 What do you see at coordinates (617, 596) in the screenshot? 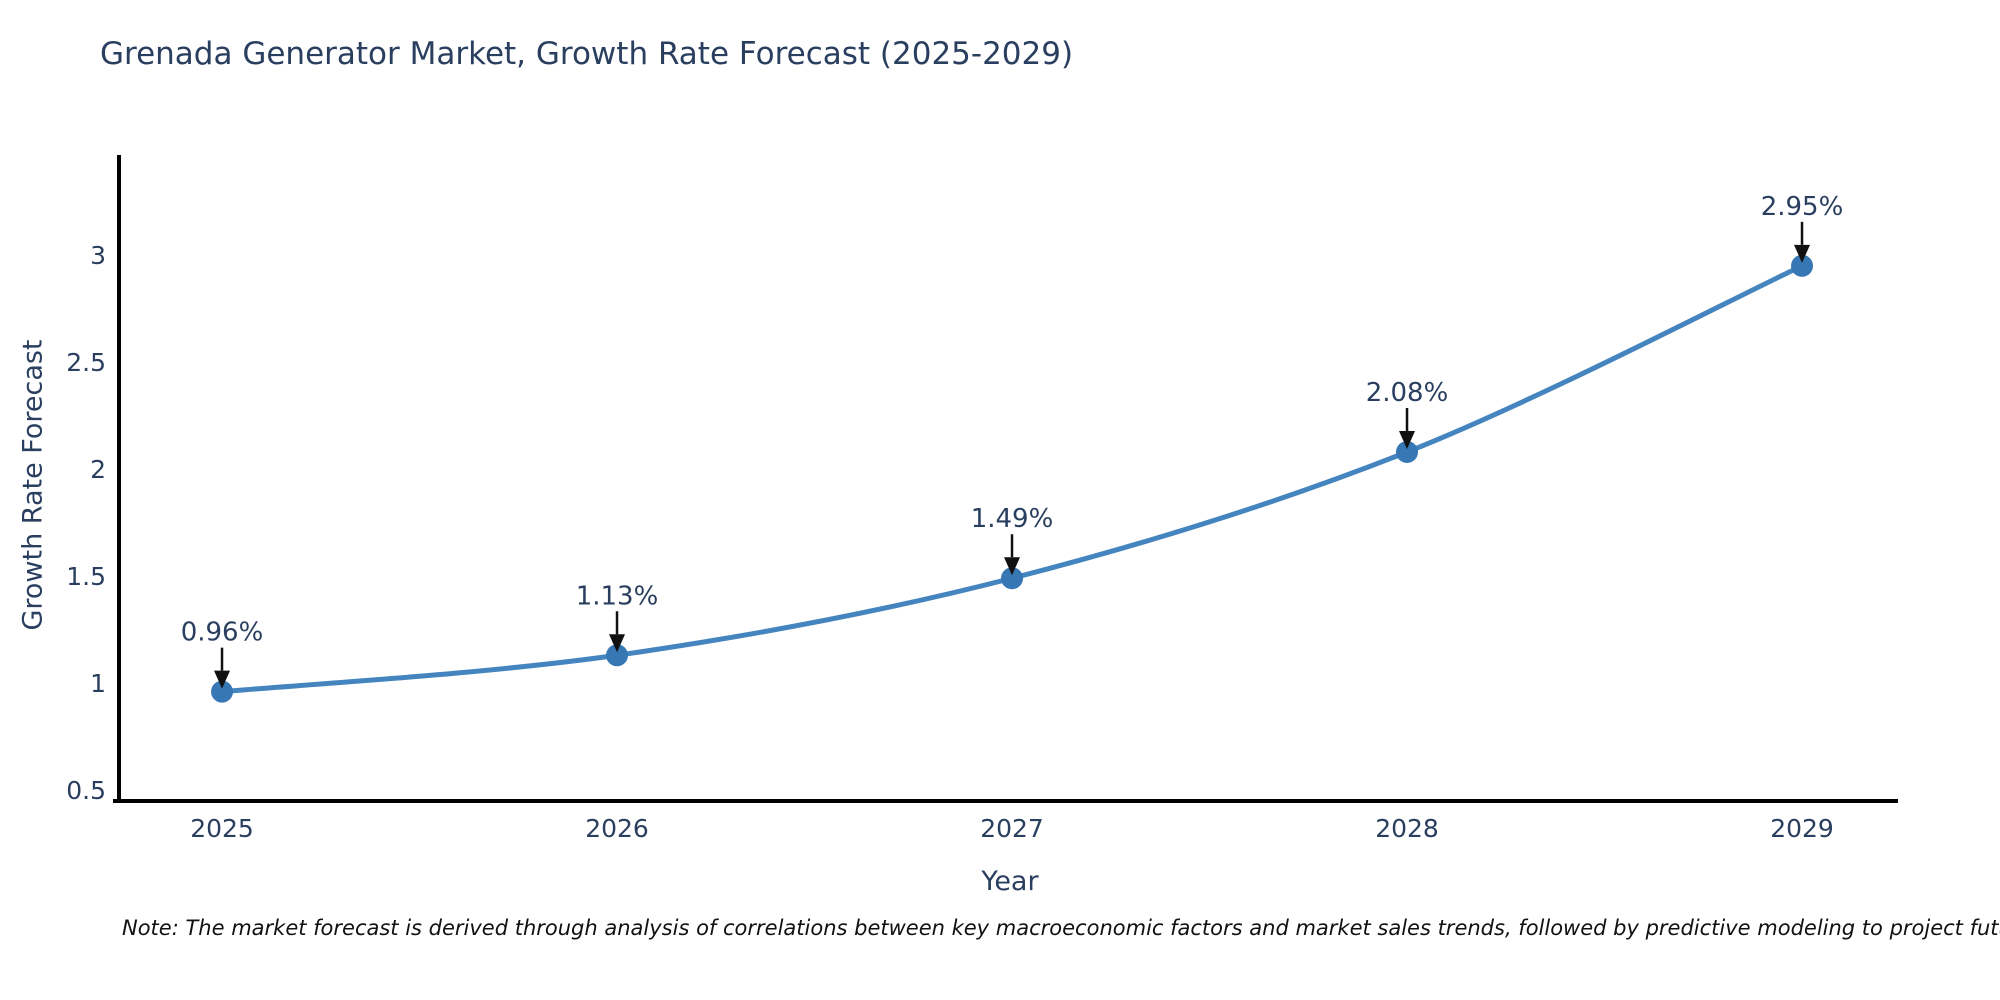
I see `data-point-label: 1.13%` at bounding box center [617, 596].